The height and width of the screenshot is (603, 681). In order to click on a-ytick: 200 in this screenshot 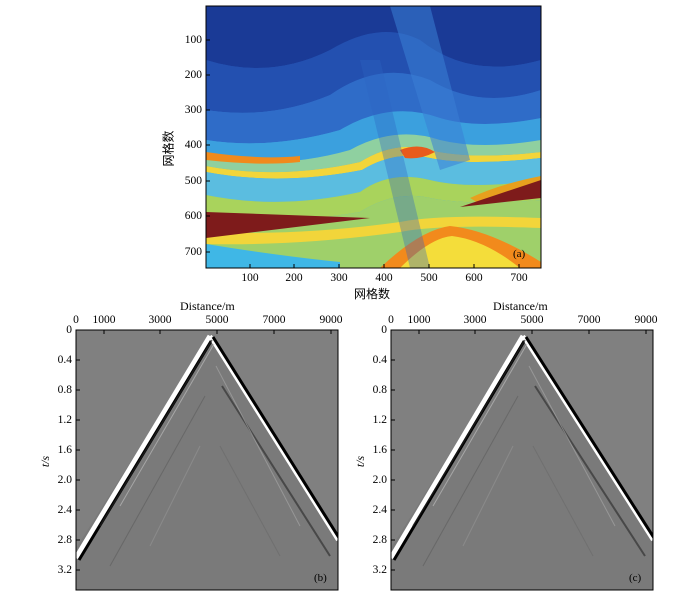, I will do `click(193, 75)`.